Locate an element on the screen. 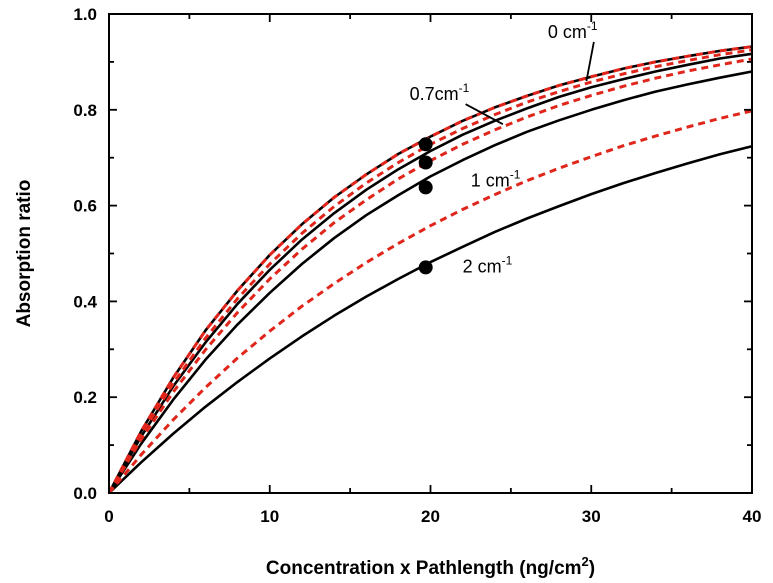 This screenshot has width=773, height=583. x-axis-title: Concentration x Pathlength (ng/cm2) is located at coordinates (430, 566).